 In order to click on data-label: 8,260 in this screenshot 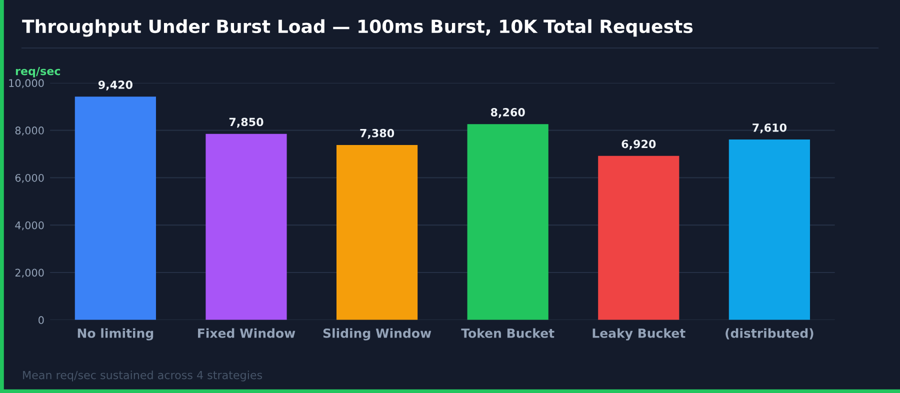, I will do `click(507, 113)`.